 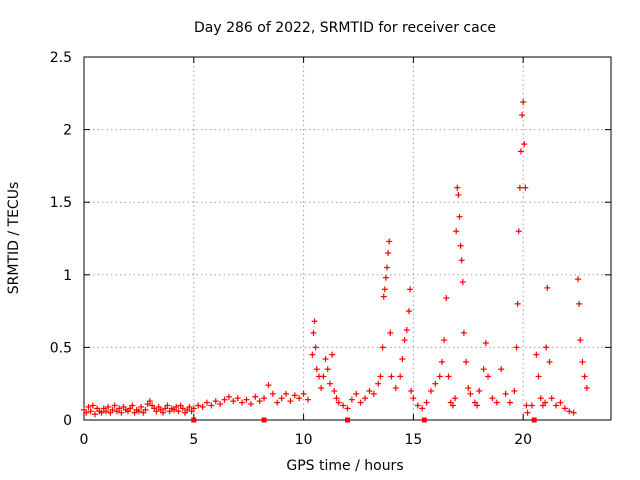 I want to click on x-axis-label: GPS time / hours, so click(x=344, y=466).